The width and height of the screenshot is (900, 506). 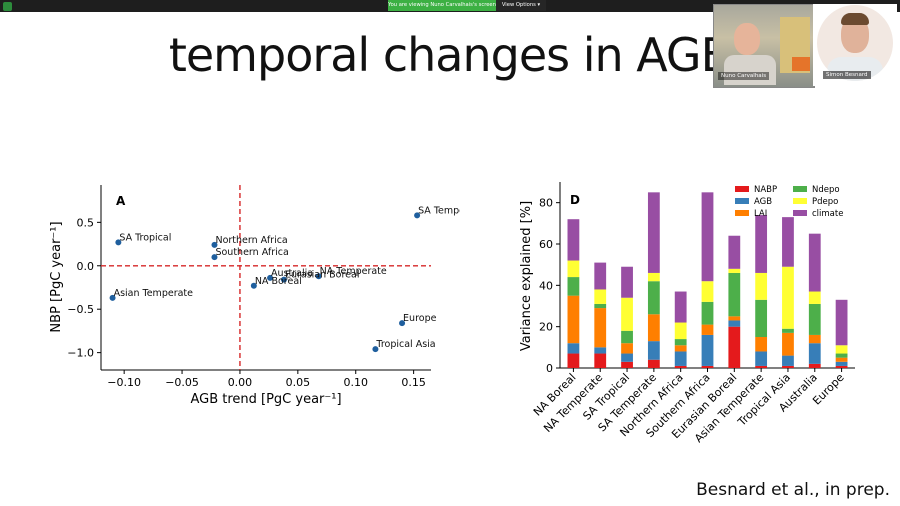 I want to click on video-tile-nuno: Nuno Carvalhais, so click(x=764, y=46).